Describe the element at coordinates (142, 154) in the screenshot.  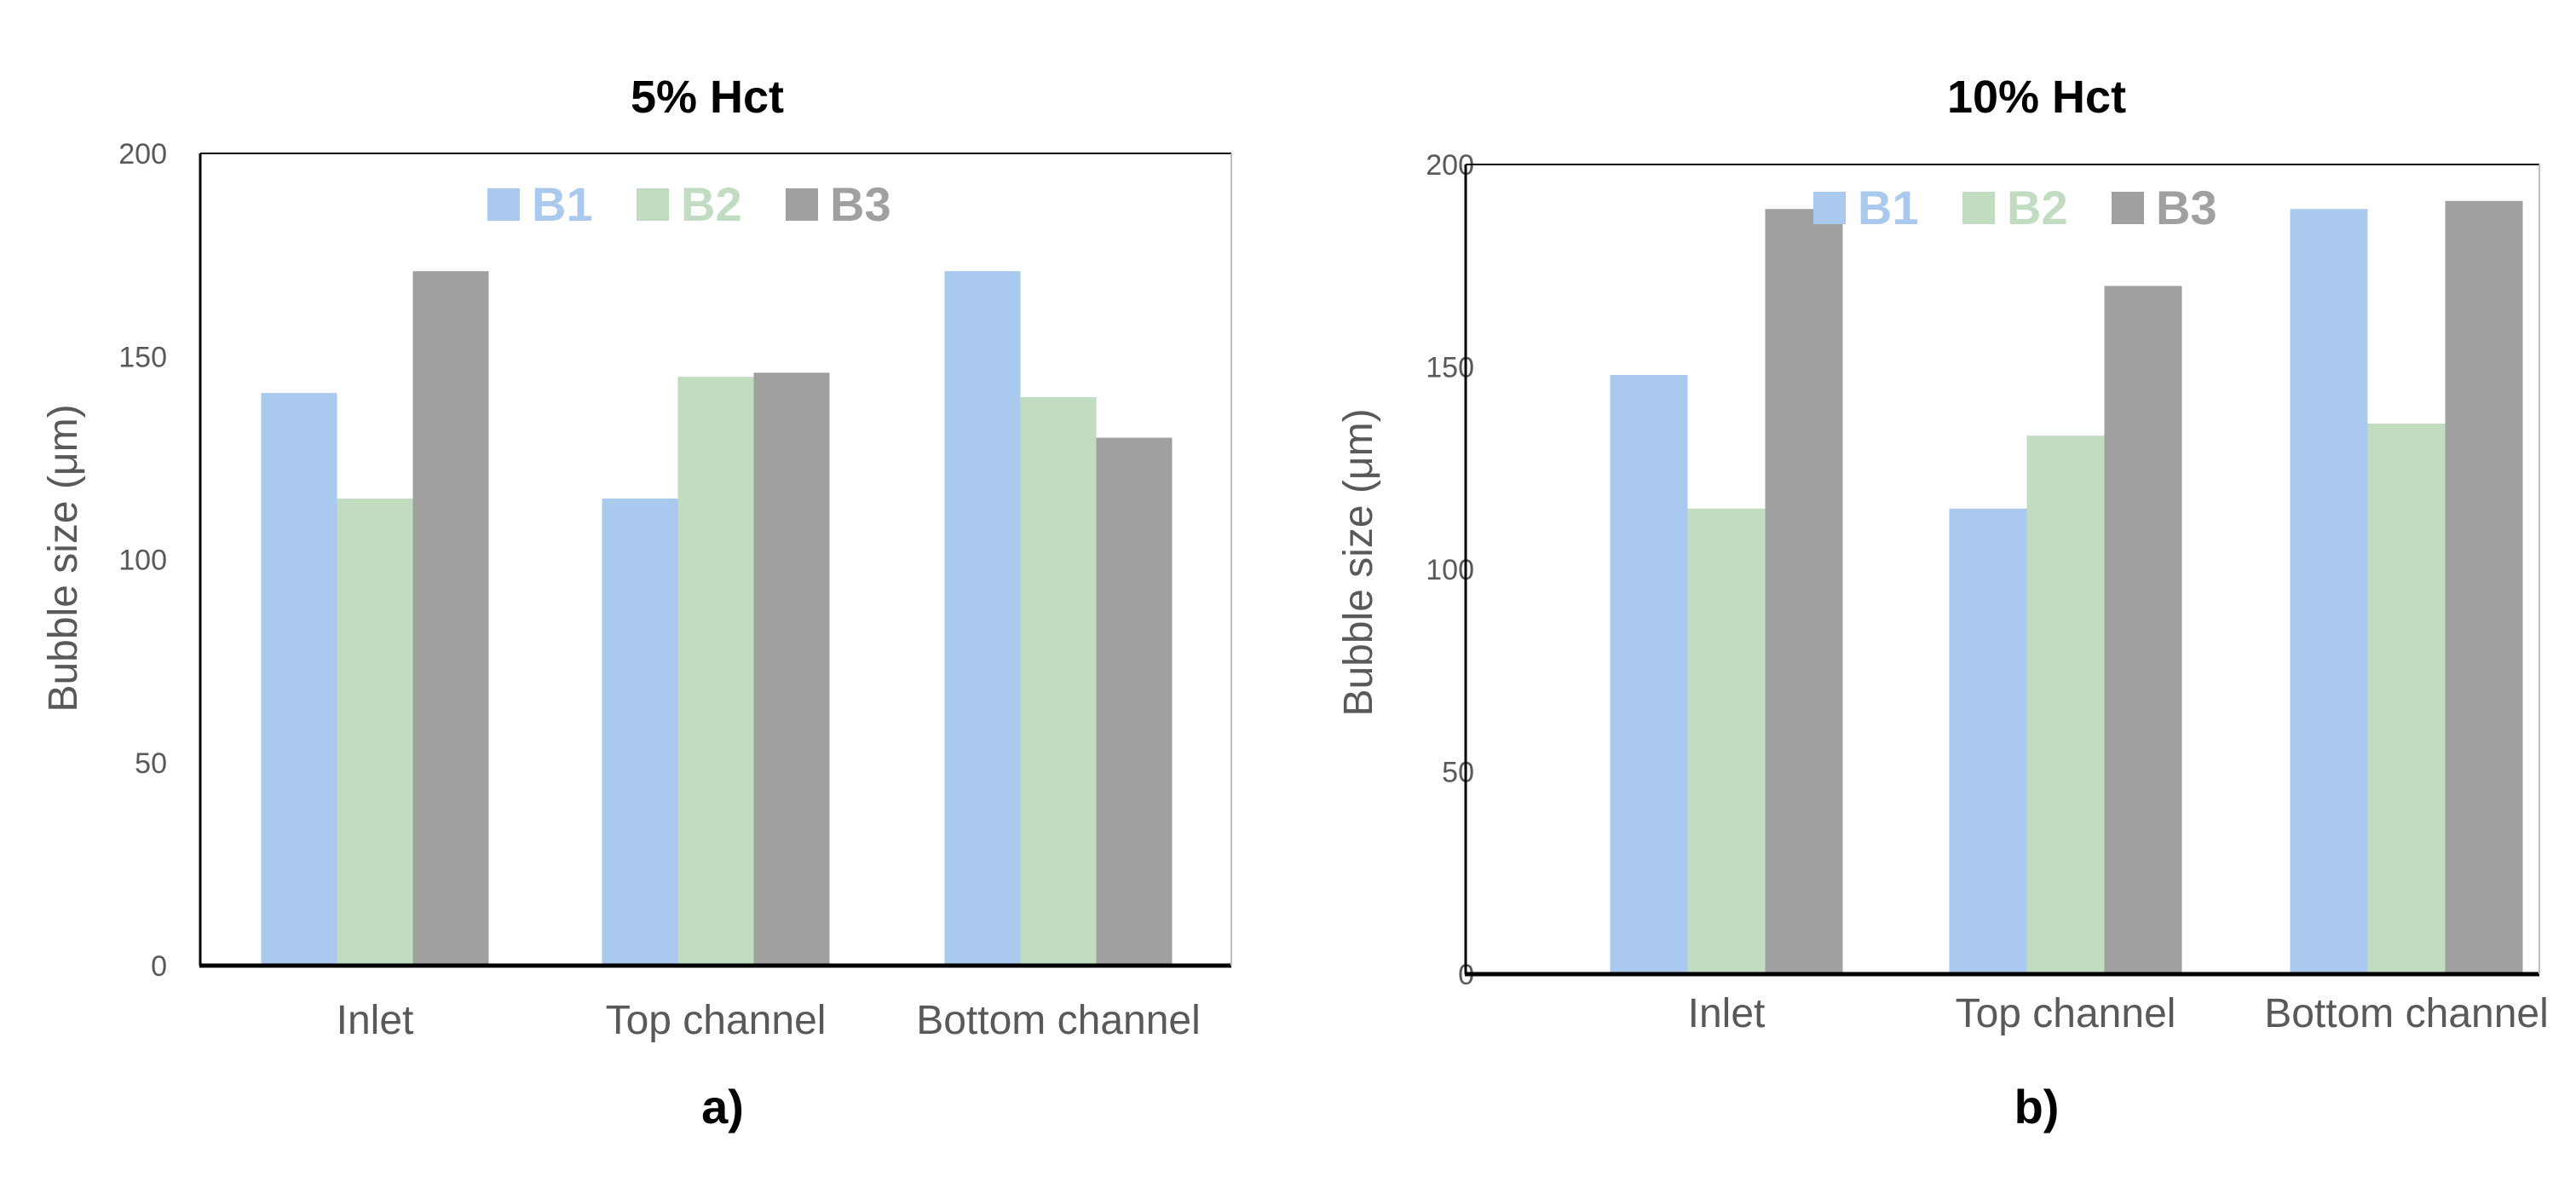
I see `y-tick-label: 200` at that location.